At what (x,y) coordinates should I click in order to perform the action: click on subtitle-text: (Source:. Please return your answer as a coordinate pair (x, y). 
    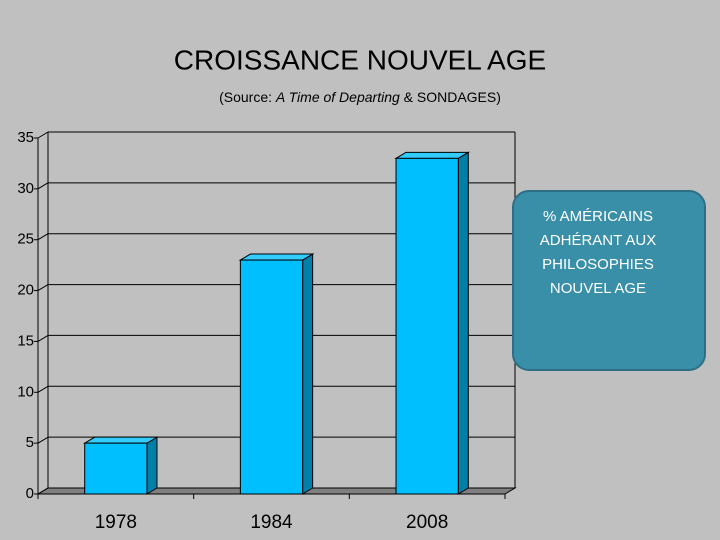
    Looking at the image, I should click on (247, 97).